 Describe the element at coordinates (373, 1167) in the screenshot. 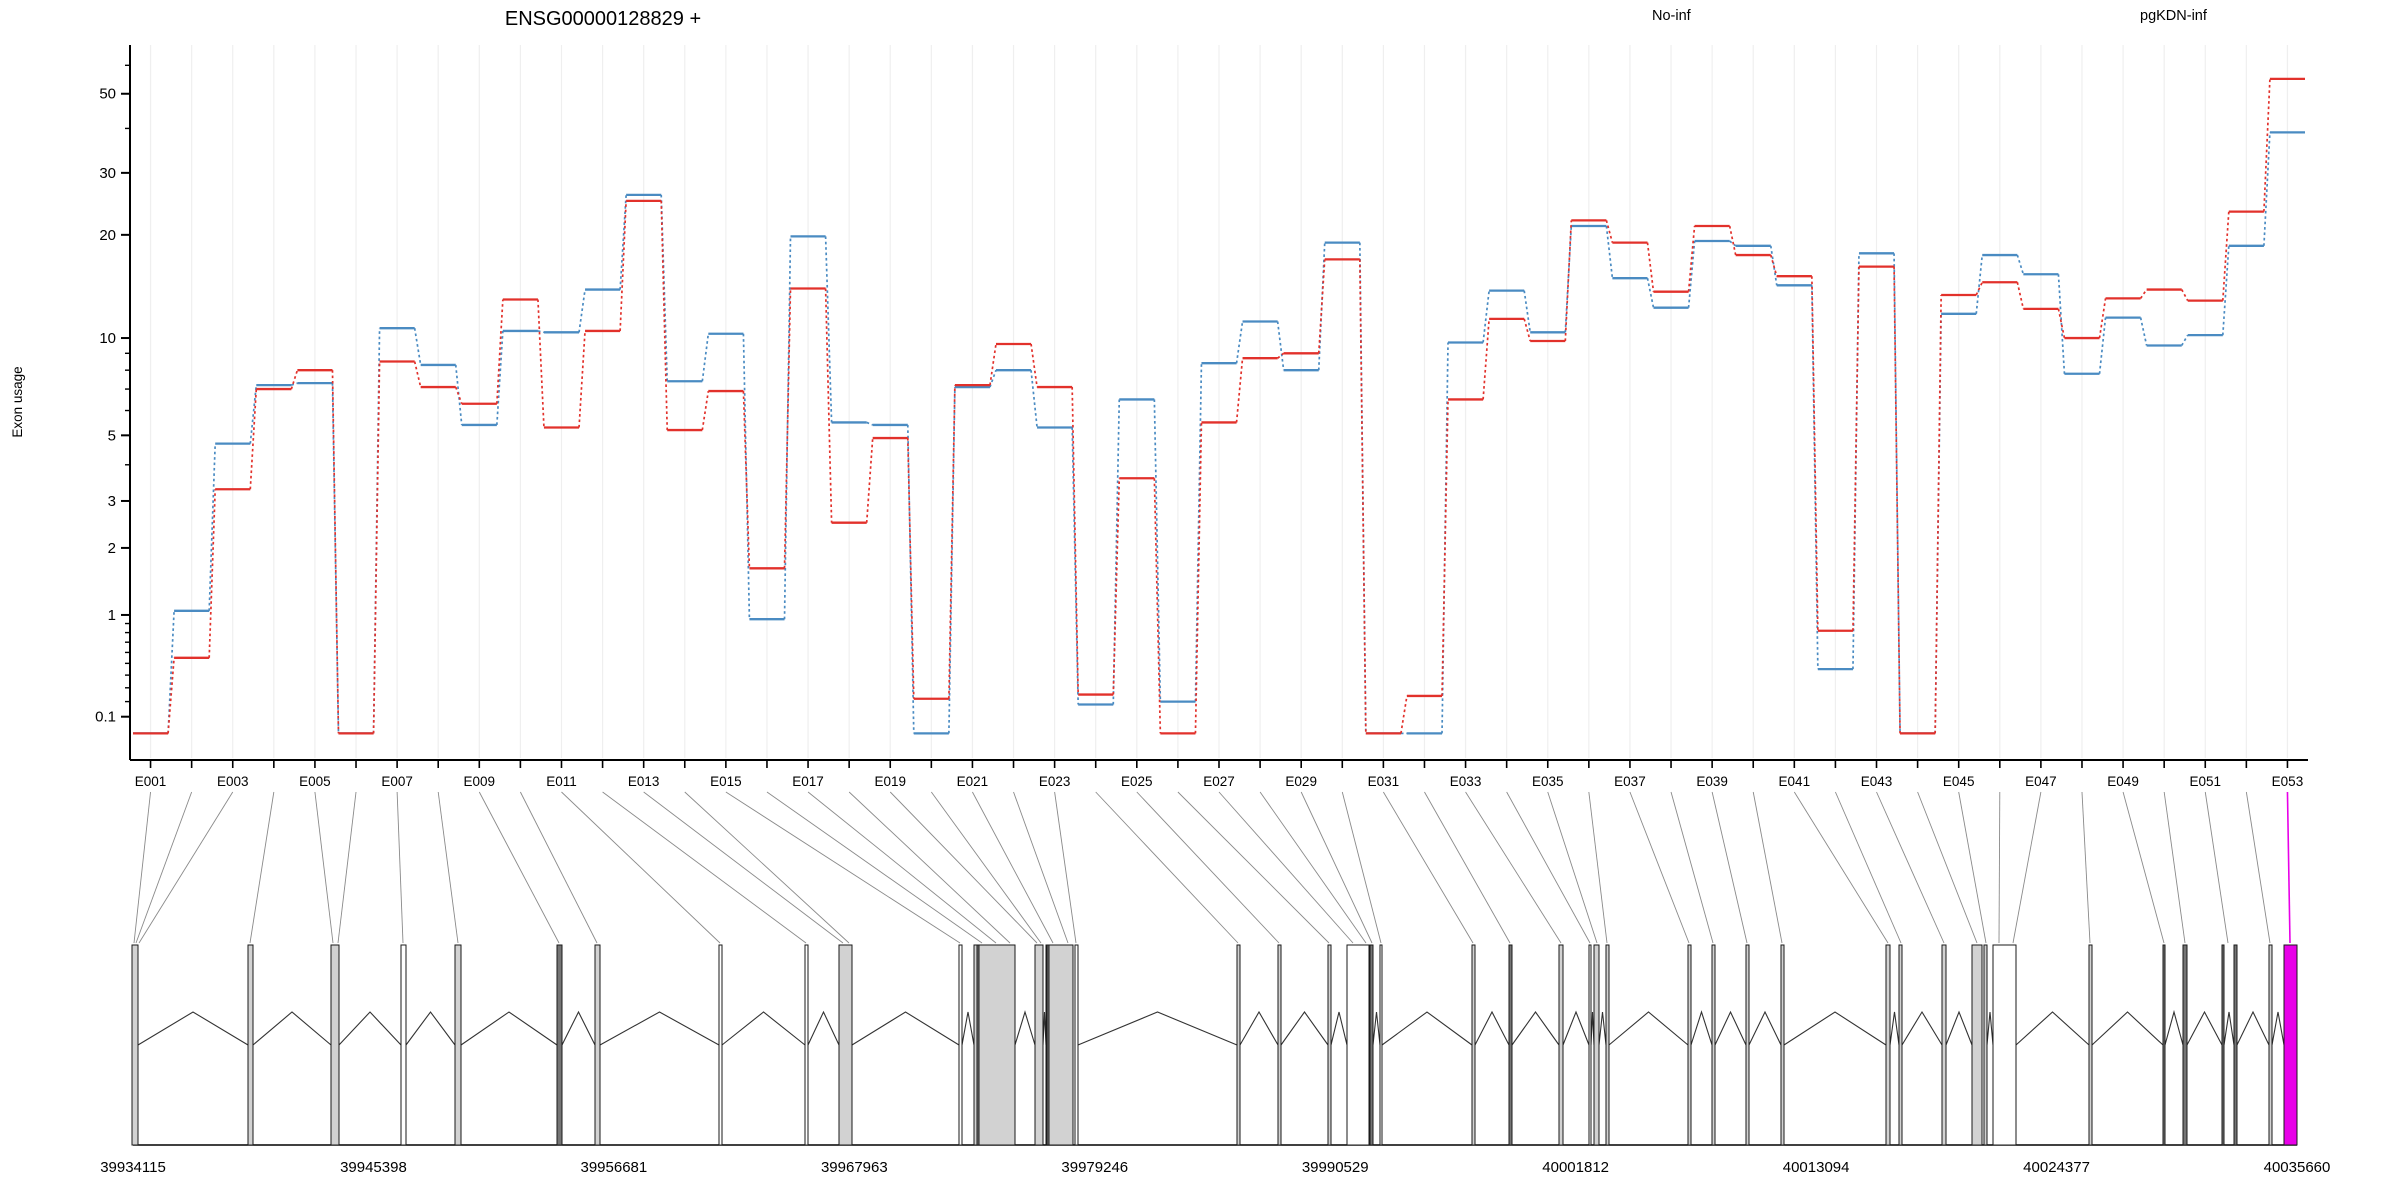

I see `genomic-coordinate-label: 39945398` at that location.